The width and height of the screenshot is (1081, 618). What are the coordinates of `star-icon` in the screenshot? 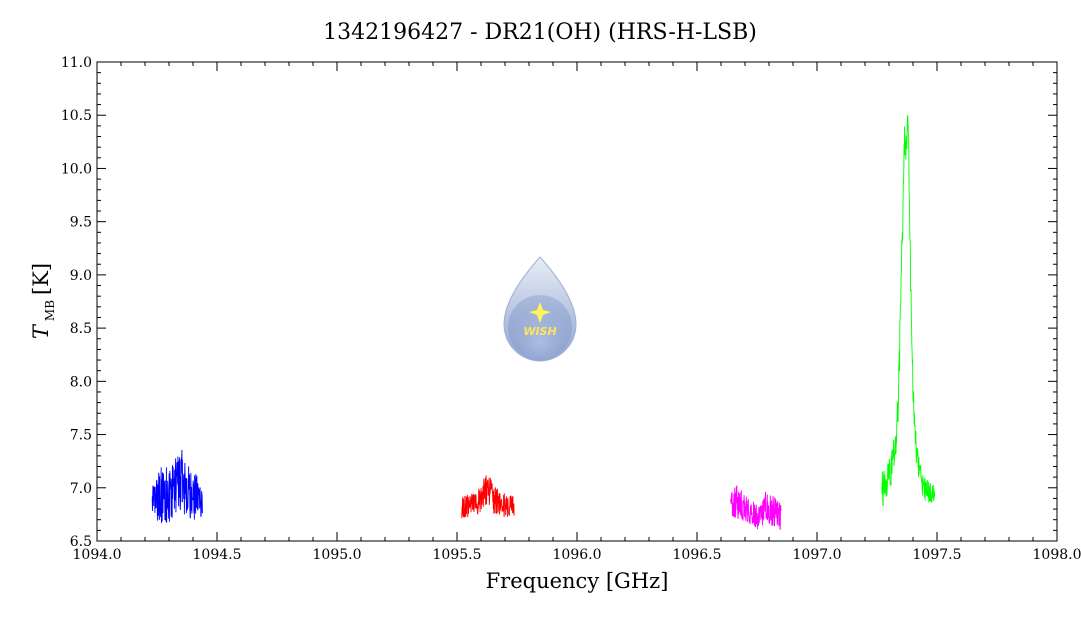 It's located at (540, 312).